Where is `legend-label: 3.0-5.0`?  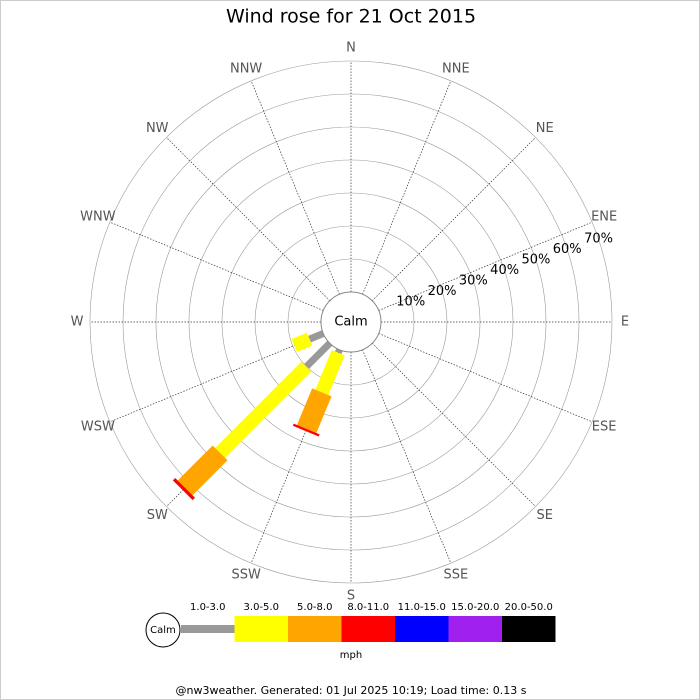
legend-label: 3.0-5.0 is located at coordinates (261, 607).